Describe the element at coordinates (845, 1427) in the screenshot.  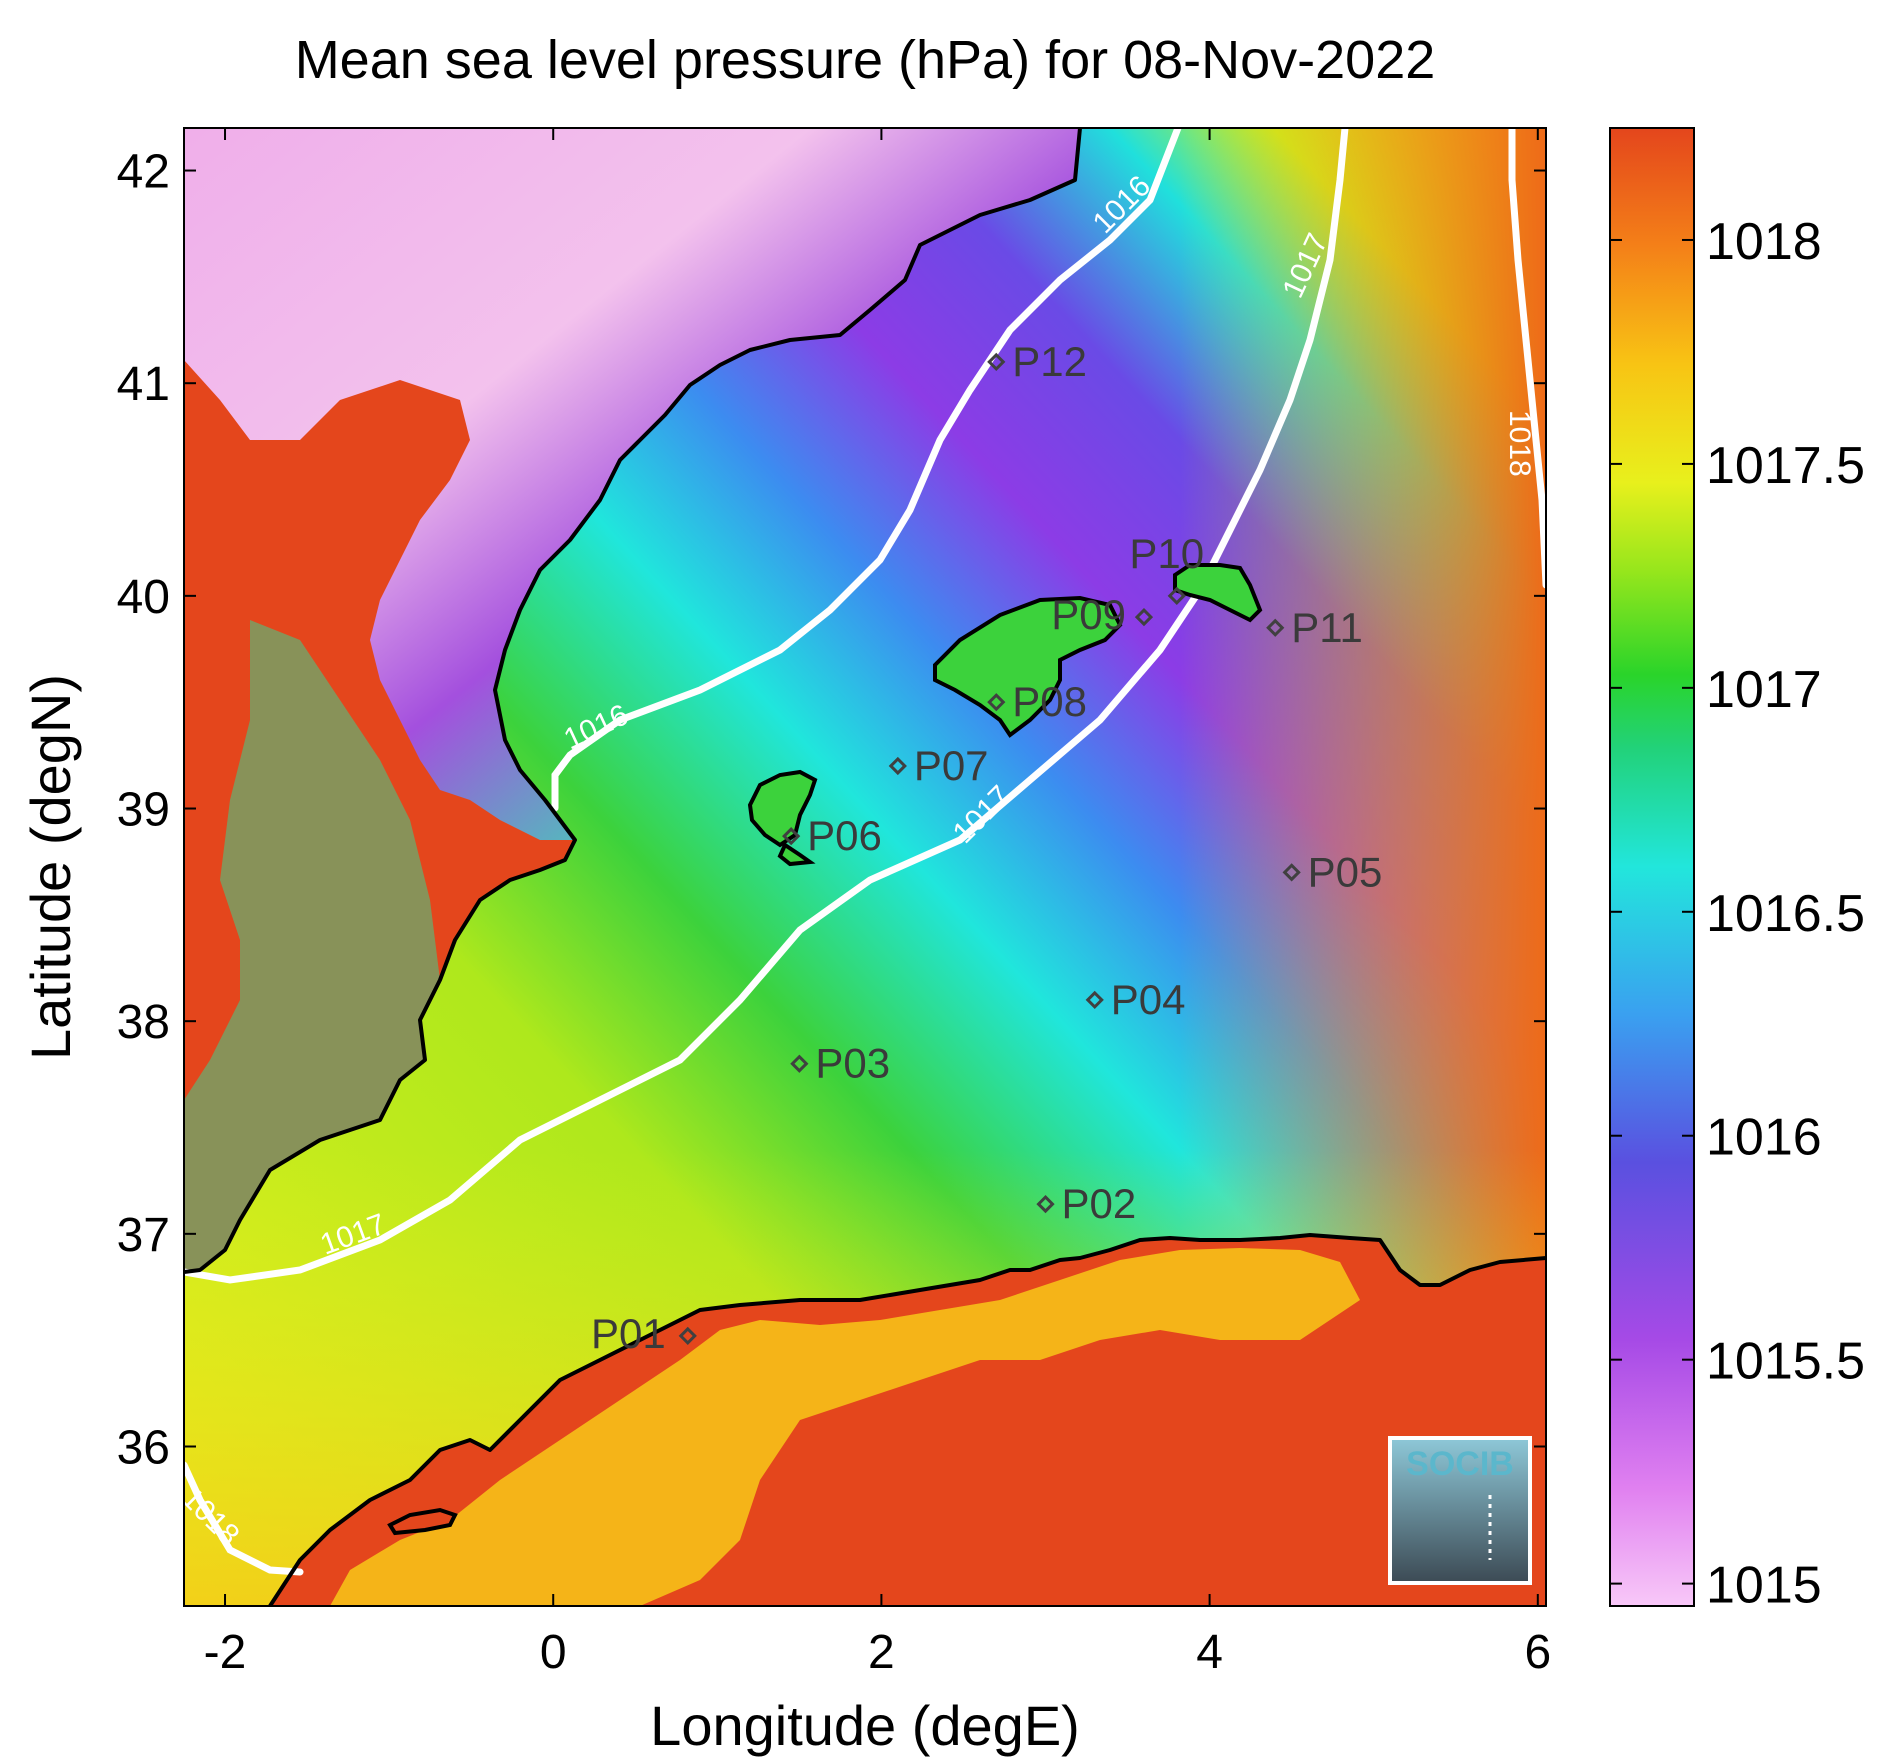
I see `land-north-africa-yellow-zone` at that location.